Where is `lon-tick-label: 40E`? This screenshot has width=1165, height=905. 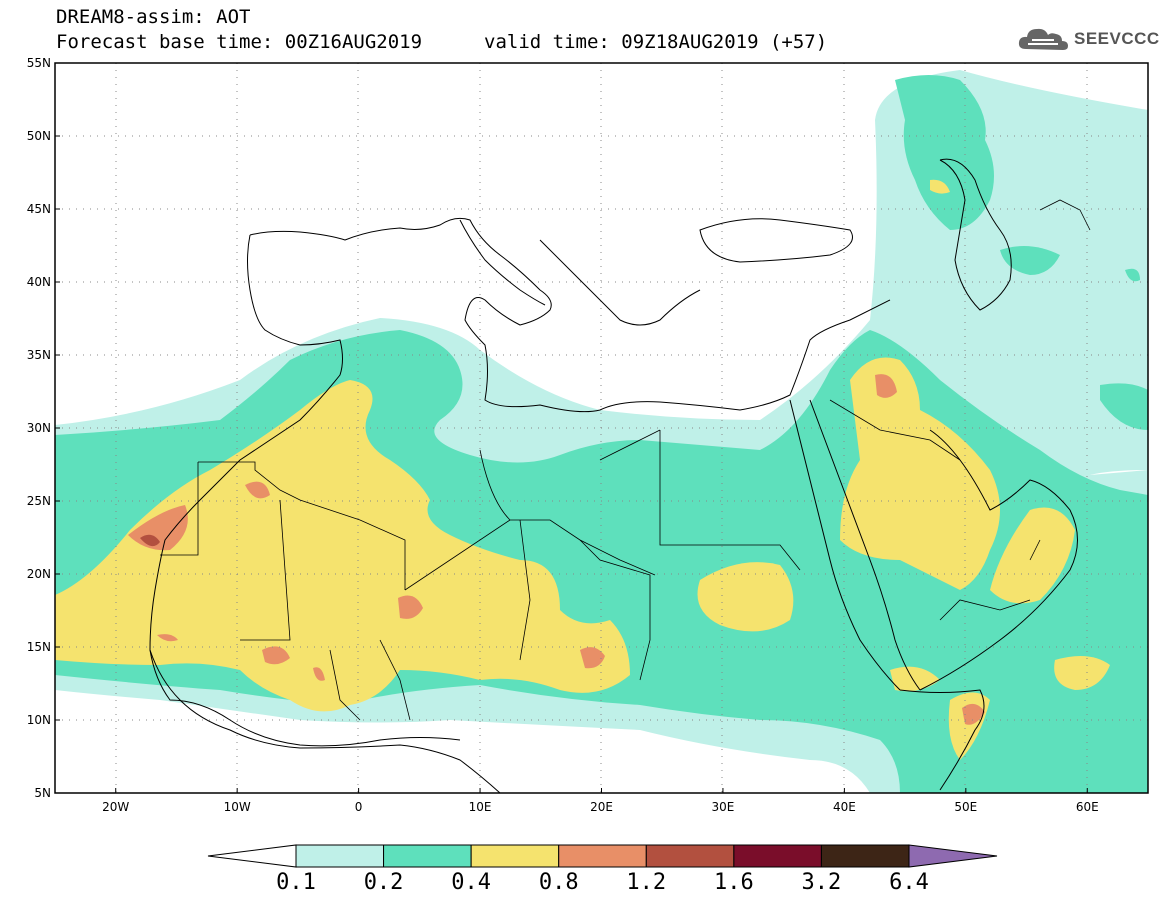 lon-tick-label: 40E is located at coordinates (844, 807).